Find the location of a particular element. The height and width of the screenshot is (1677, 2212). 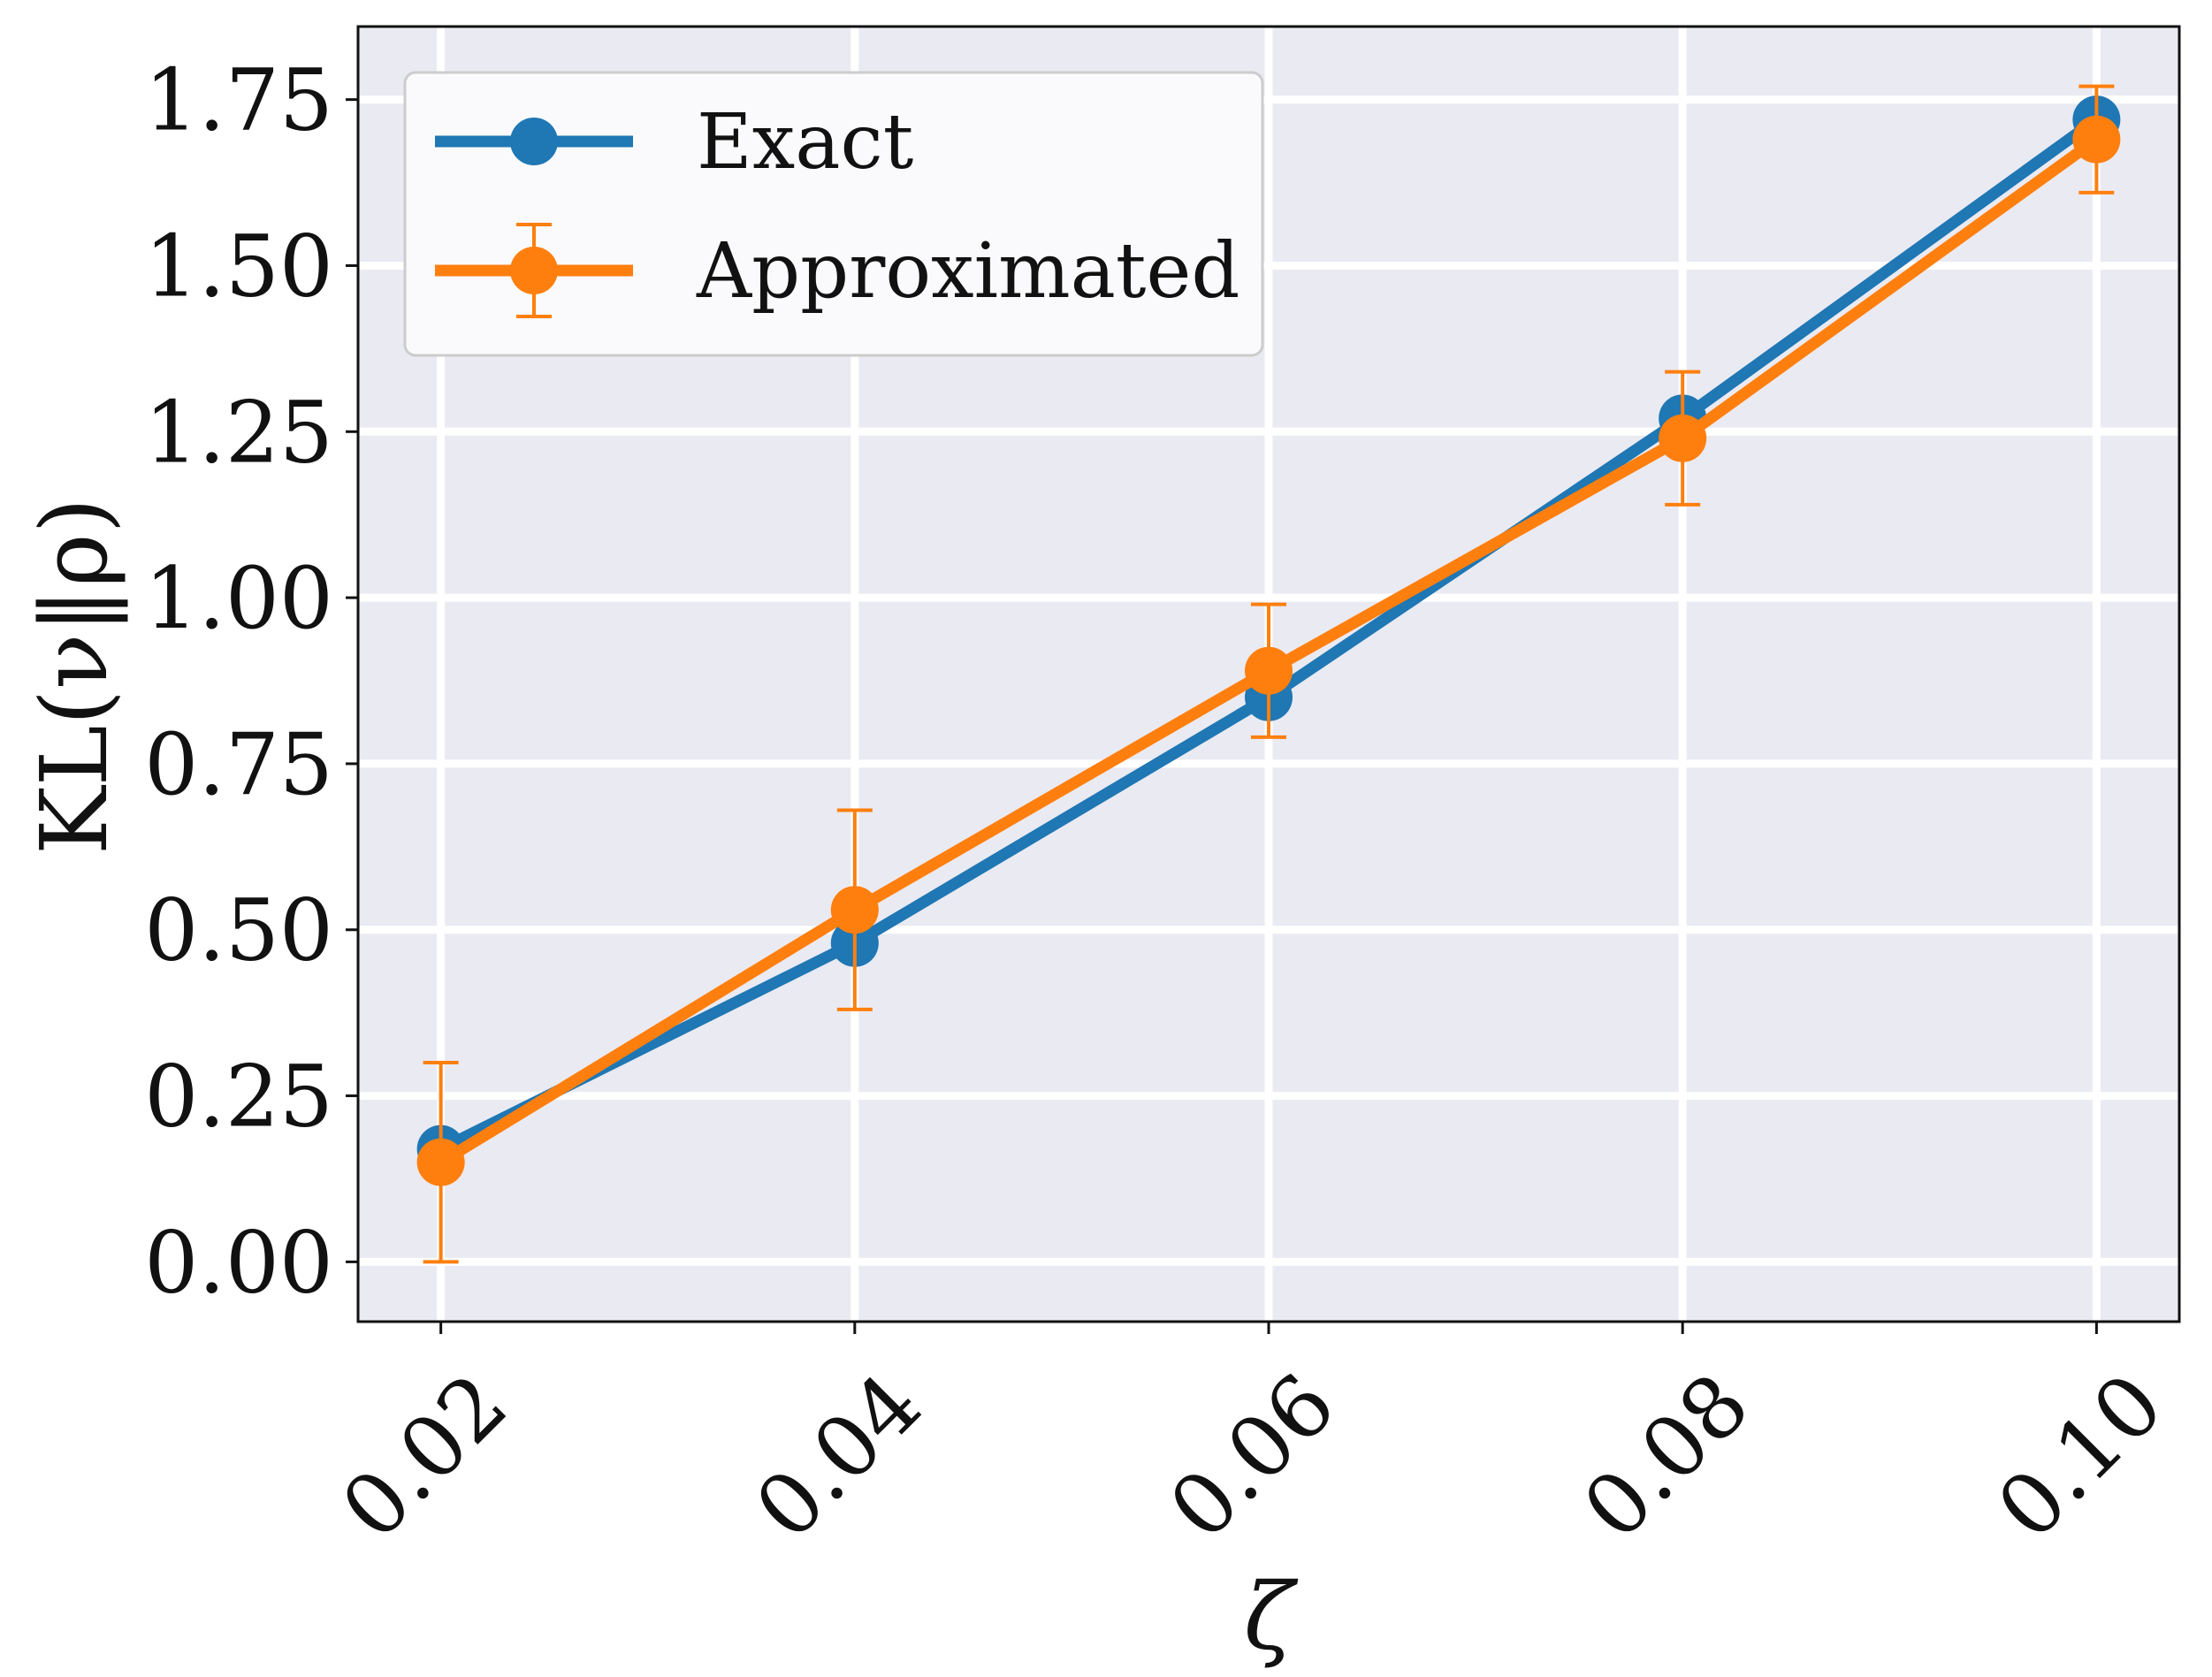

x-tick-label: 0.04 is located at coordinates (838, 1456).